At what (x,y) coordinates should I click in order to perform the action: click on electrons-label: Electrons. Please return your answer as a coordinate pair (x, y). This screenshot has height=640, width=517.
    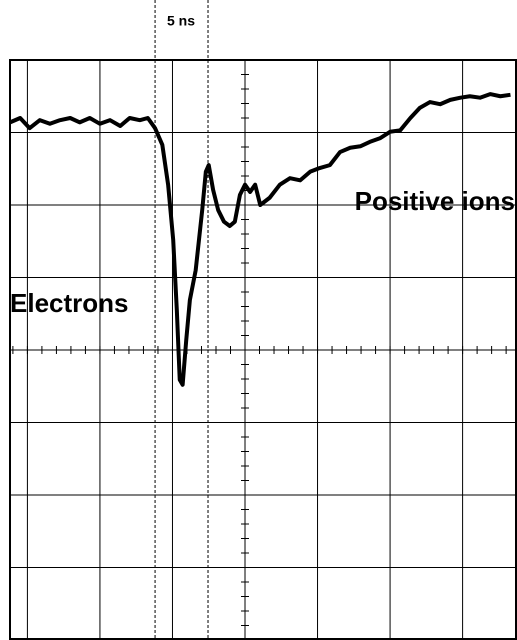
    Looking at the image, I should click on (69, 303).